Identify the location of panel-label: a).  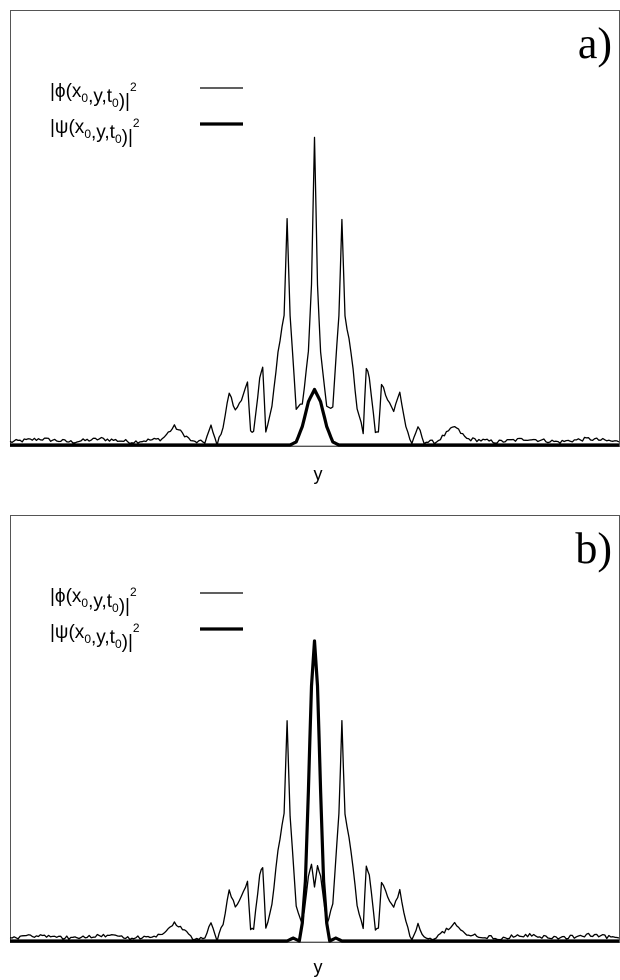
(595, 43).